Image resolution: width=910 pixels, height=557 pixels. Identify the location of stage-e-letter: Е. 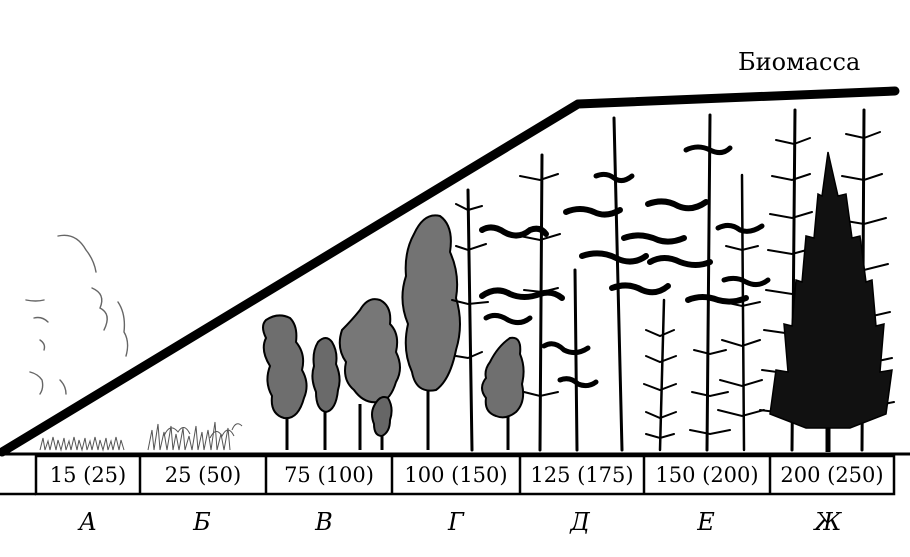
(706, 522).